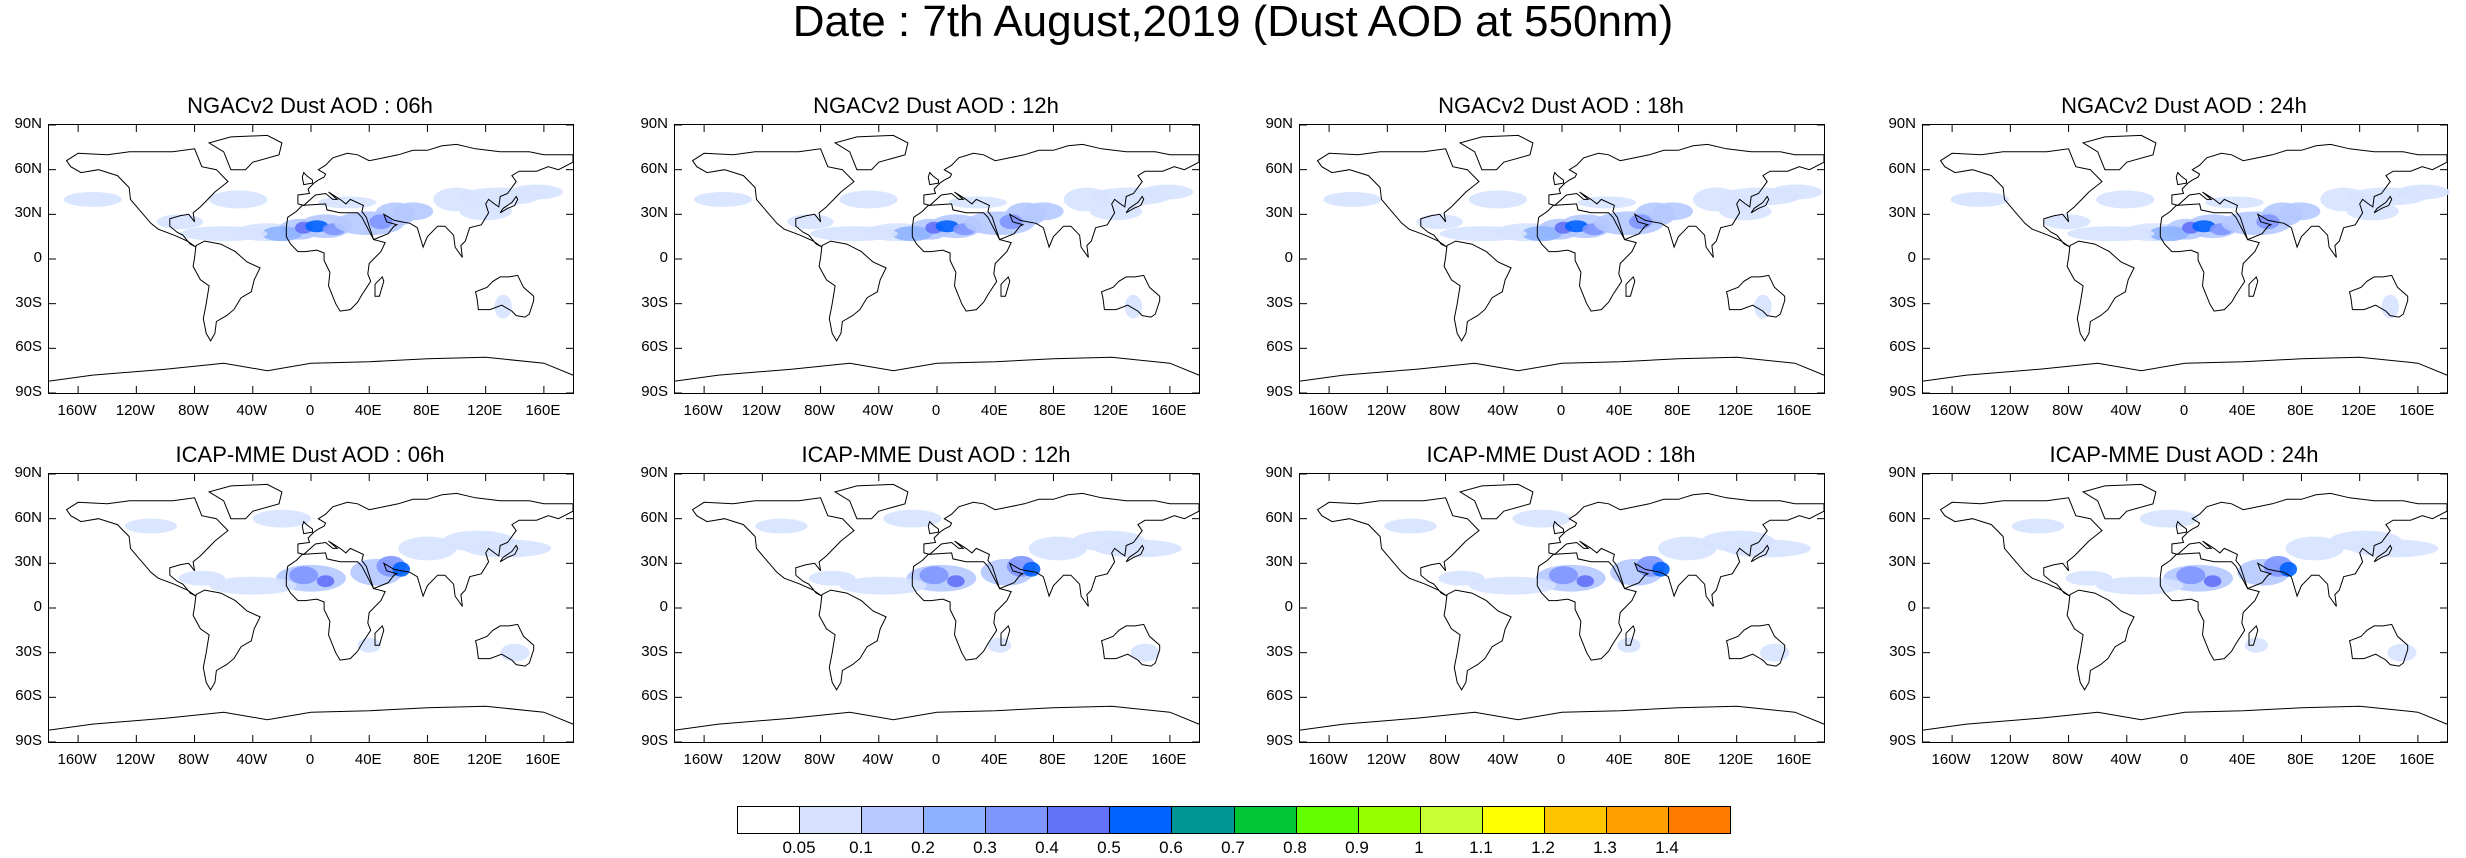 The height and width of the screenshot is (858, 2466). What do you see at coordinates (1279, 472) in the screenshot?
I see `lat-tick-label: 90N` at bounding box center [1279, 472].